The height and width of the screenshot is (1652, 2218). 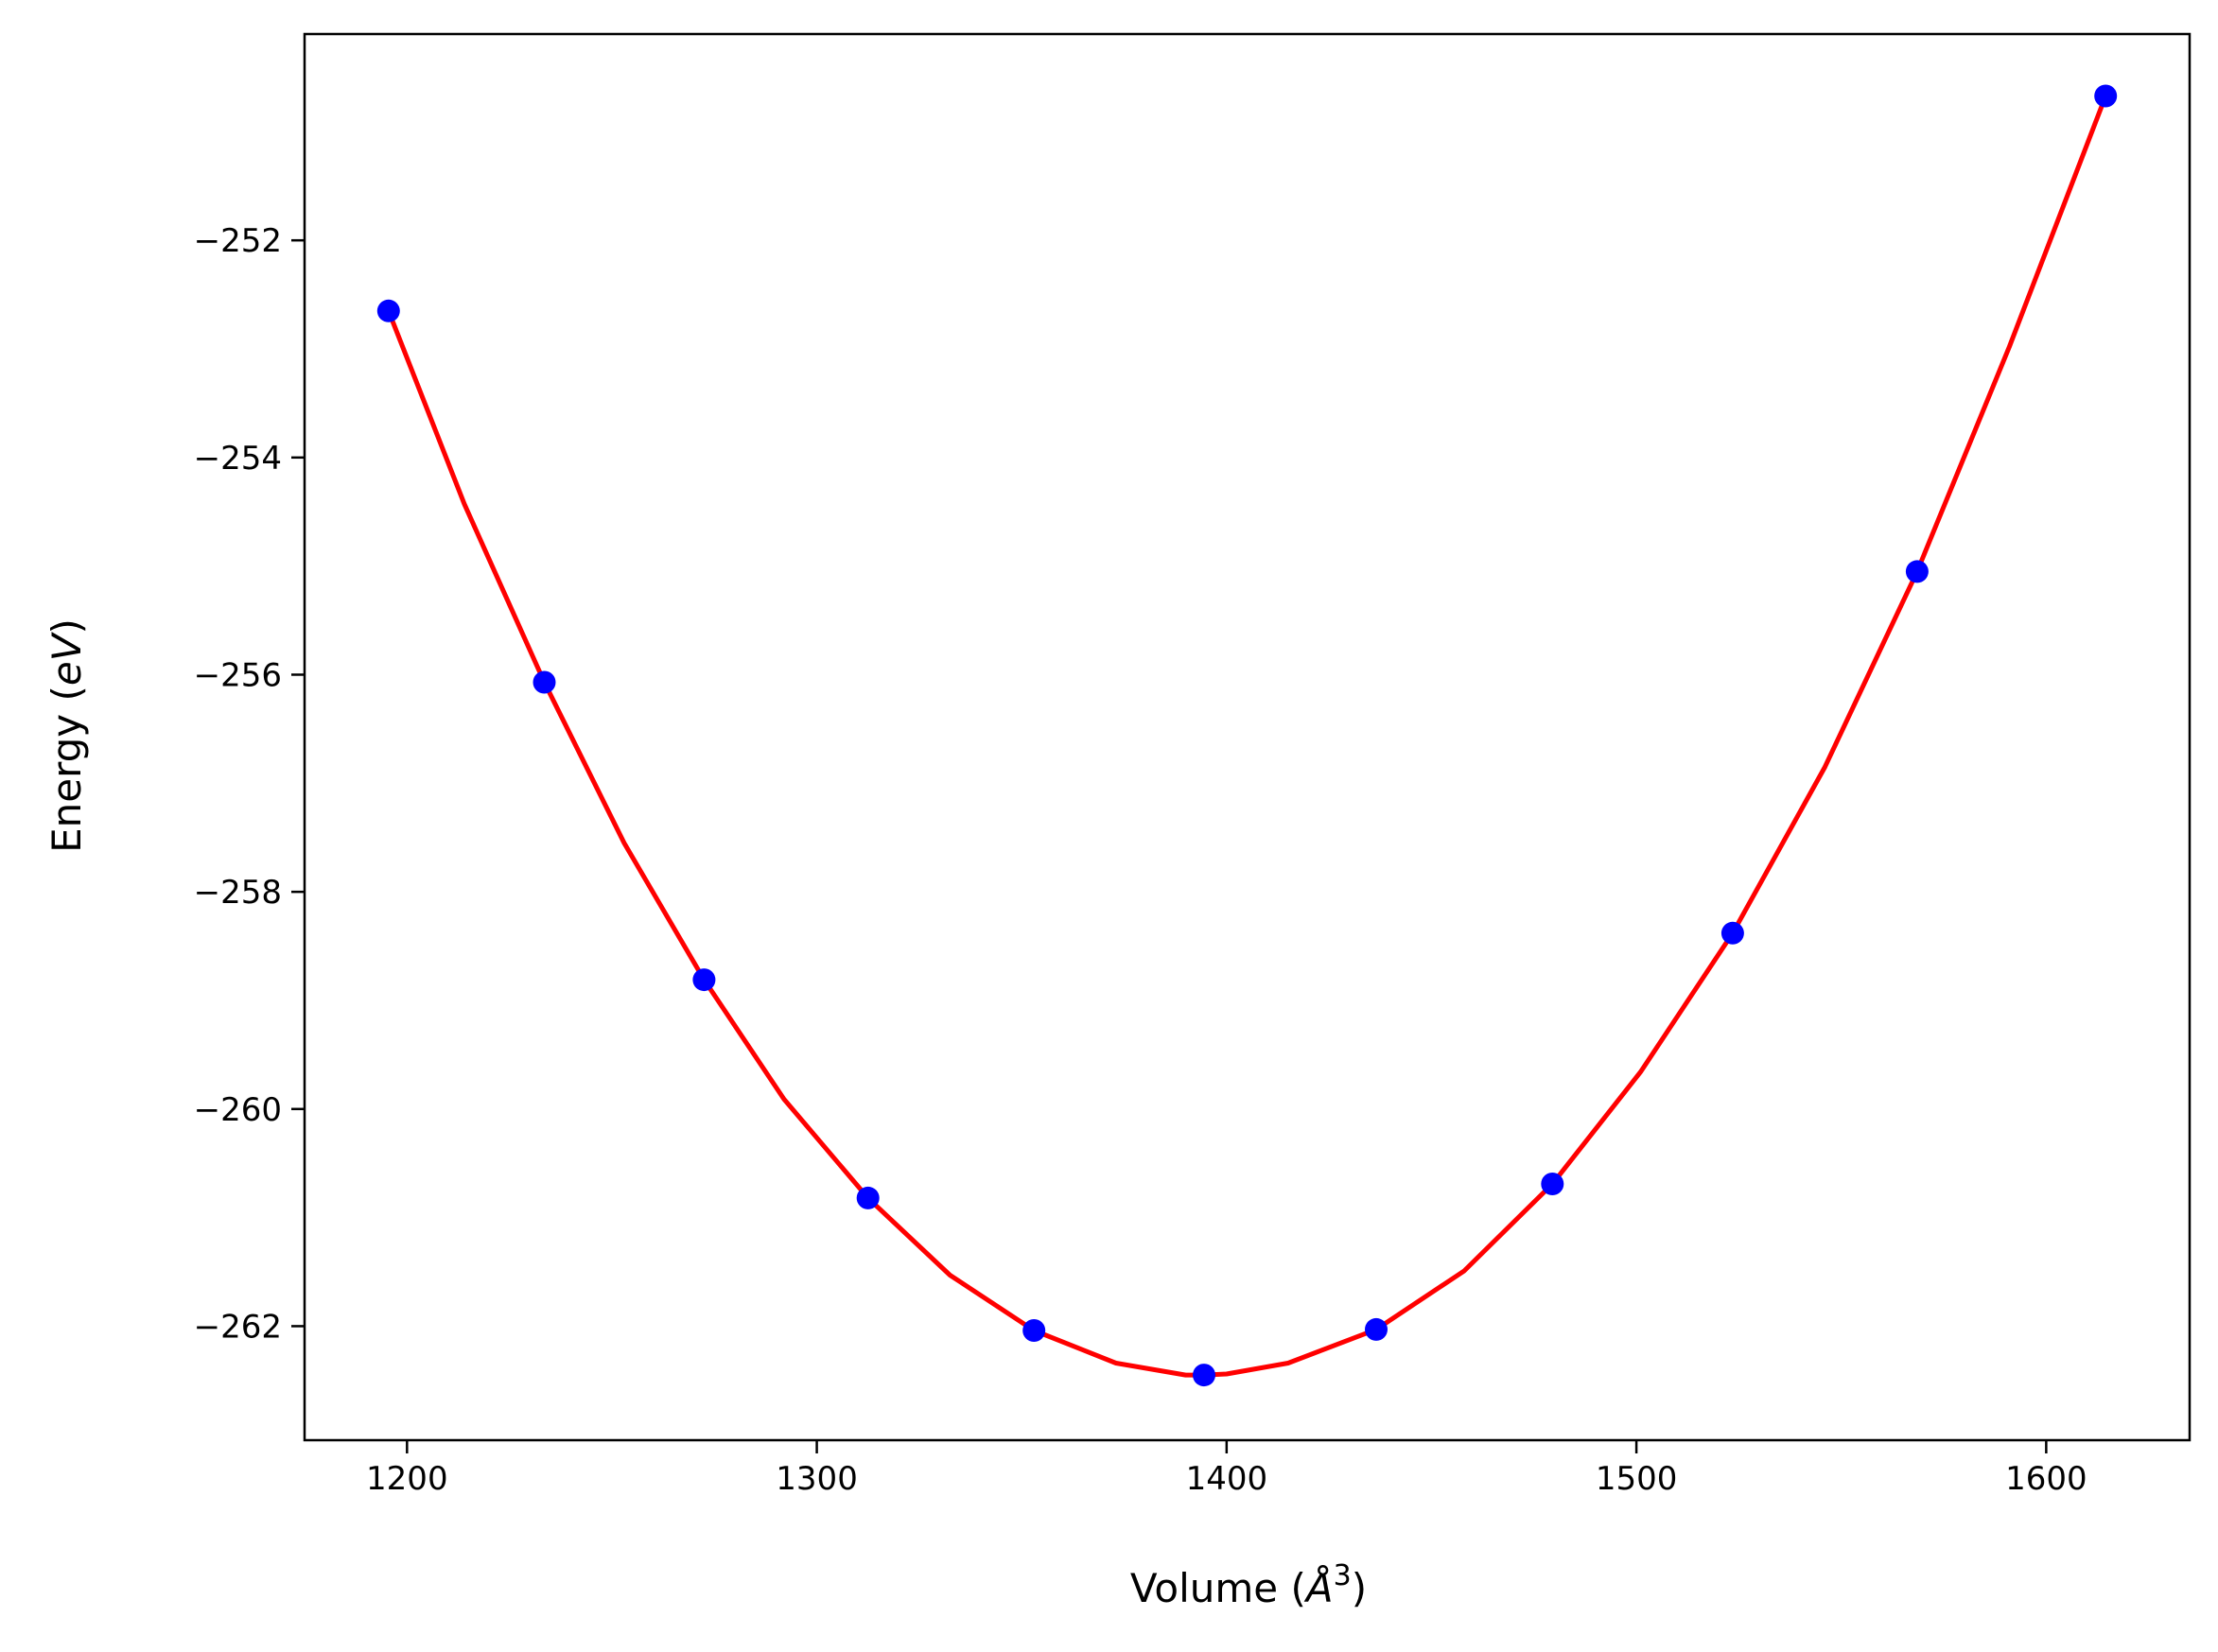 I want to click on x-axis-label-unit: Å, so click(x=1318, y=1588).